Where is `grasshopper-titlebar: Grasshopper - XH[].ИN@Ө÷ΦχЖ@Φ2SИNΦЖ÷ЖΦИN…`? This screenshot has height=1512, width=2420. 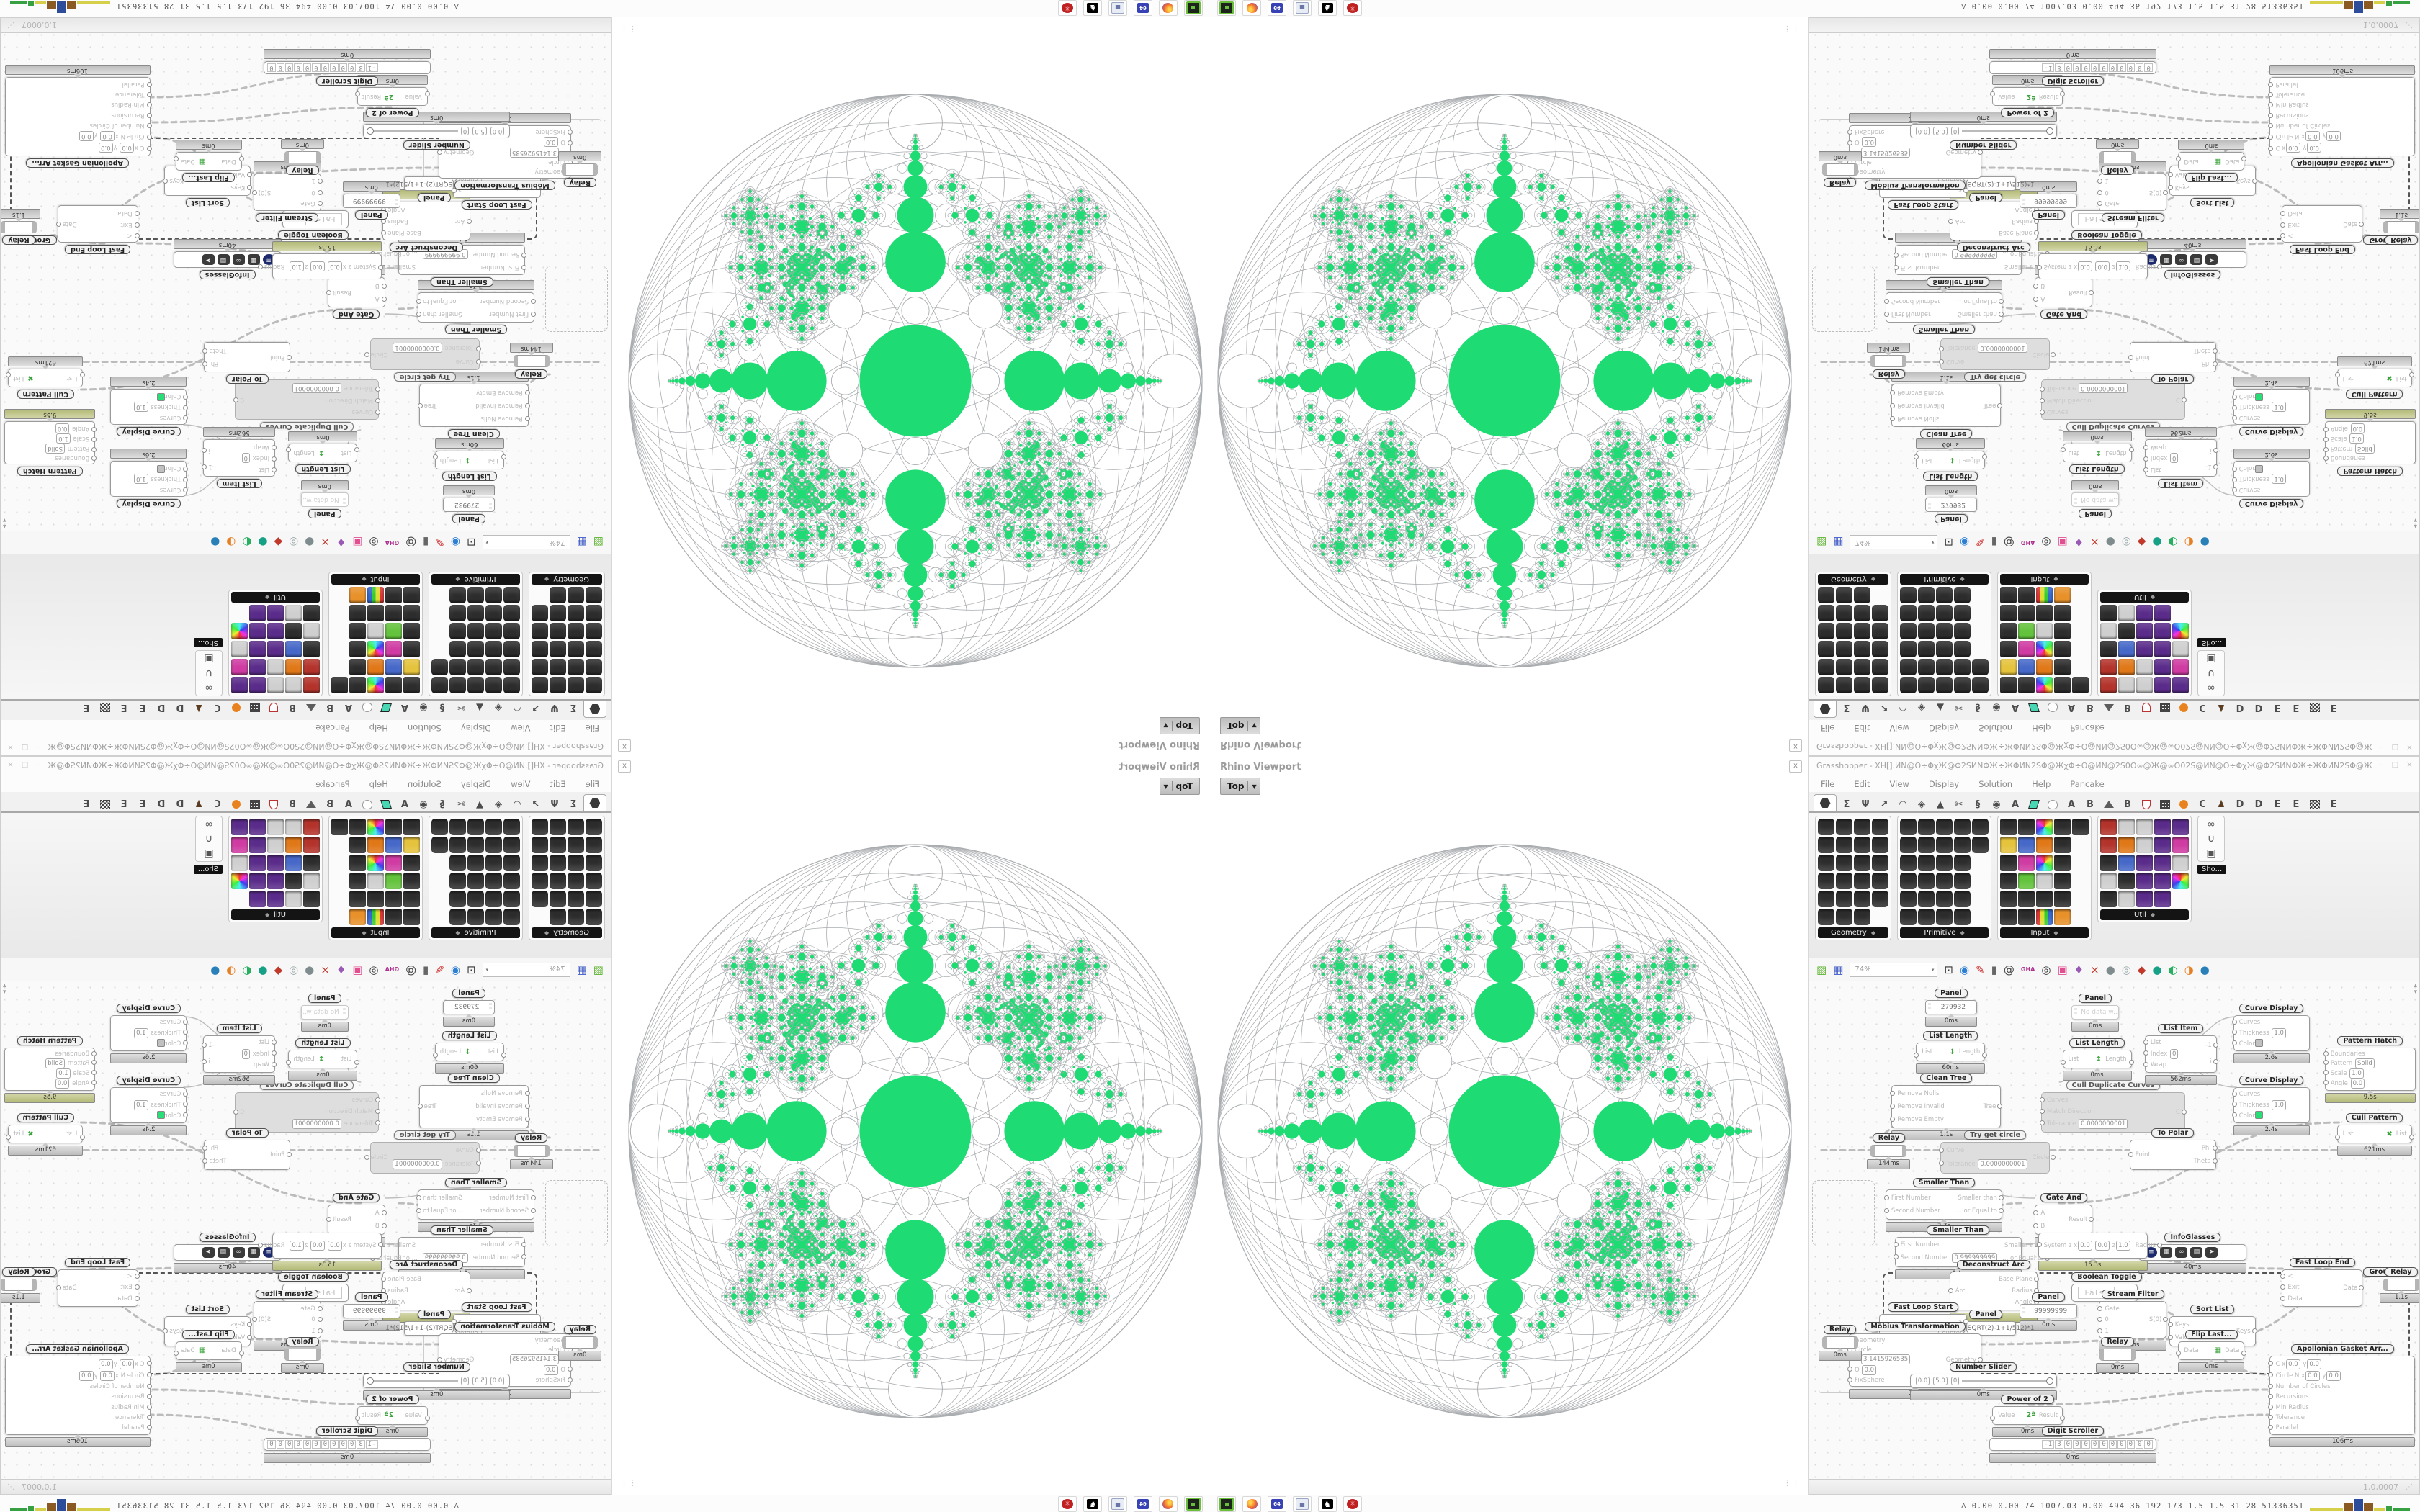
grasshopper-titlebar: Grasshopper - XH[].ИN@Ө÷ΦχЖ@Φ2SИNΦЖ÷ЖΦИN… is located at coordinates (306, 766).